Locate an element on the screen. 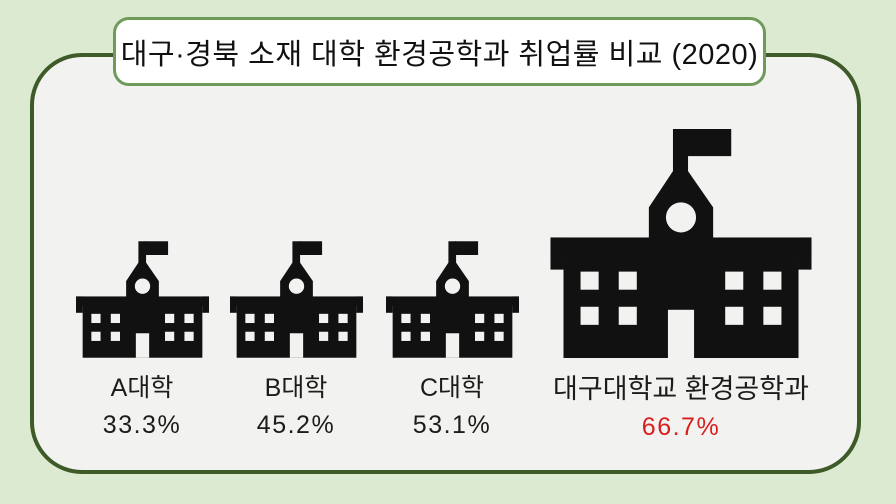 This screenshot has height=504, width=896. chart-title-box: 대구·경북 소재 대학 환경공학과 취업률 비교 (2020) is located at coordinates (439, 51).